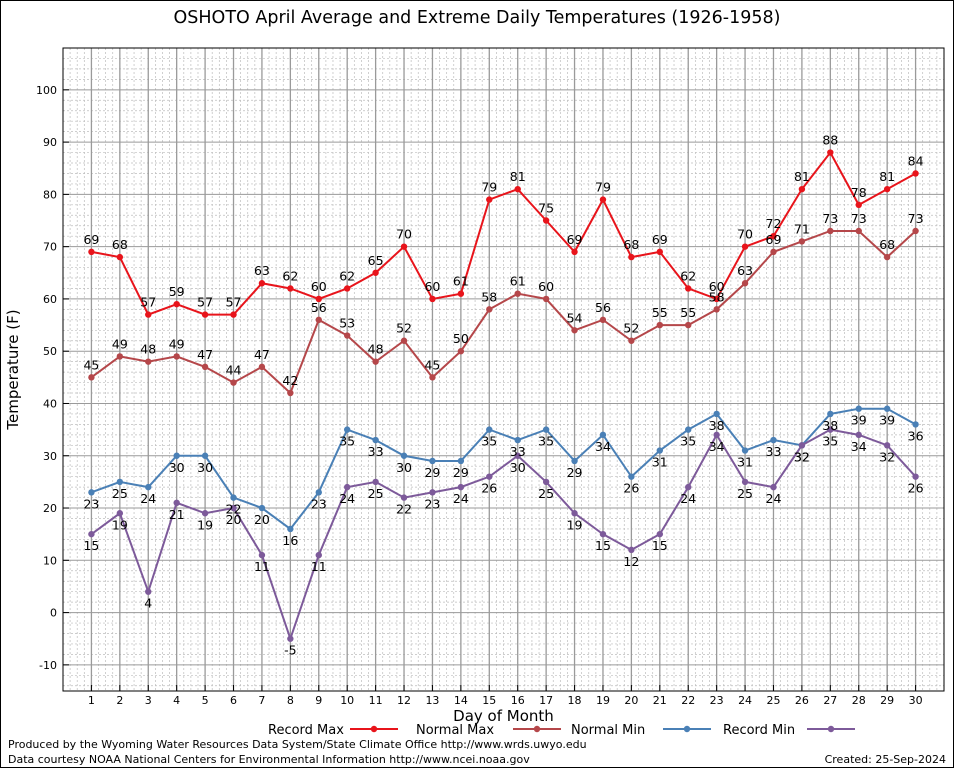 The image size is (954, 768). Describe the element at coordinates (347, 498) in the screenshot. I see `record-min-data-label: 24` at that location.